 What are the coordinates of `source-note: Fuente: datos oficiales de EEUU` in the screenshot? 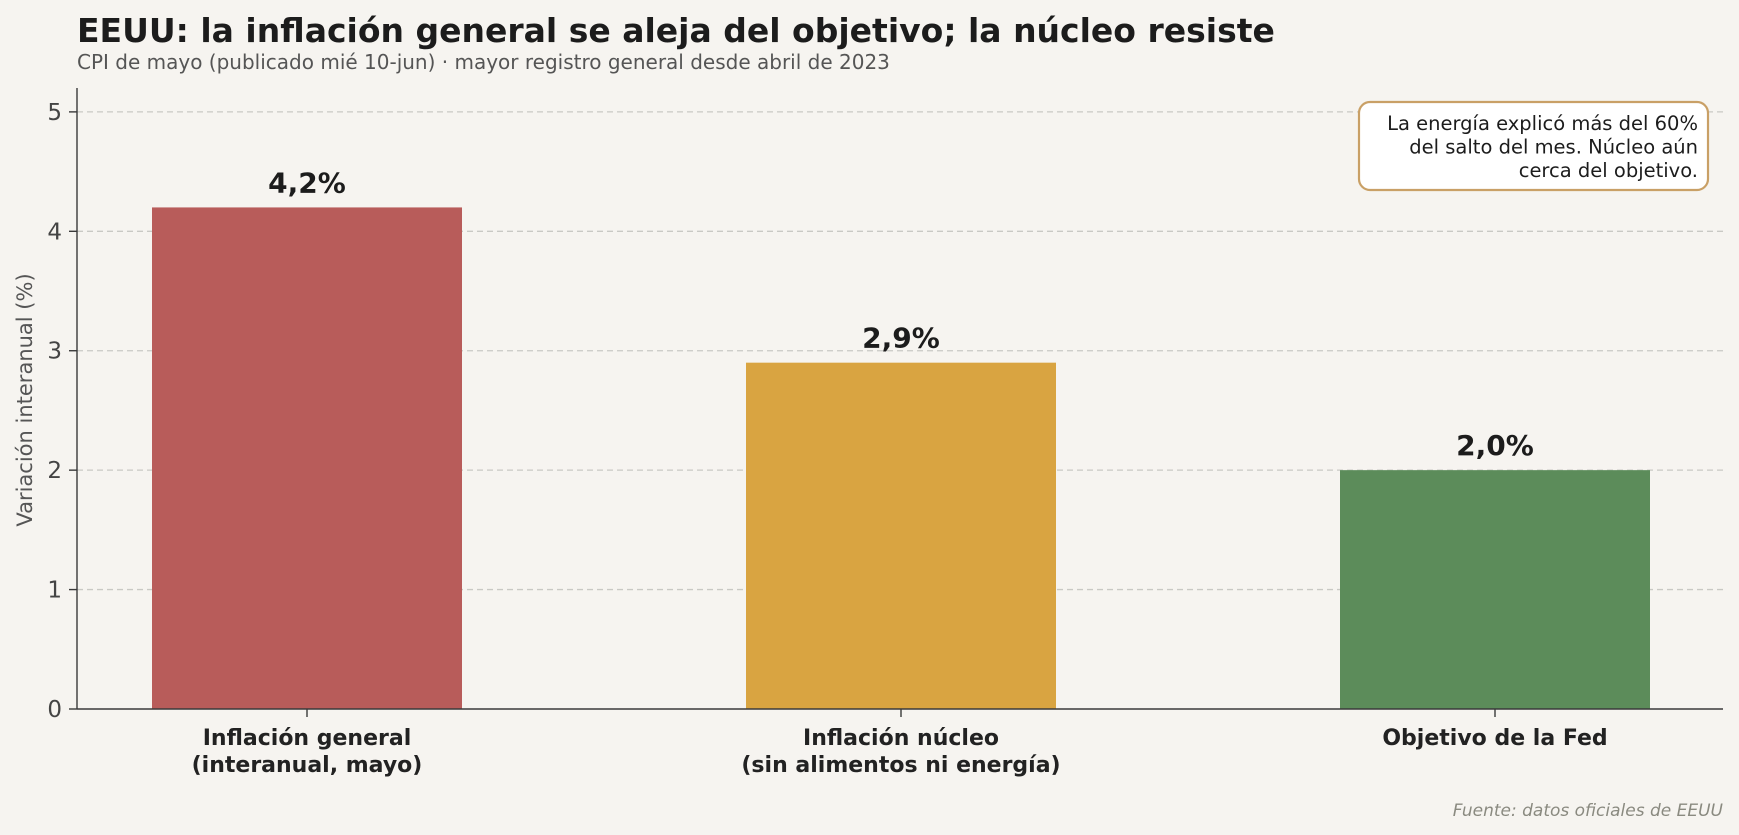 It's located at (1588, 811).